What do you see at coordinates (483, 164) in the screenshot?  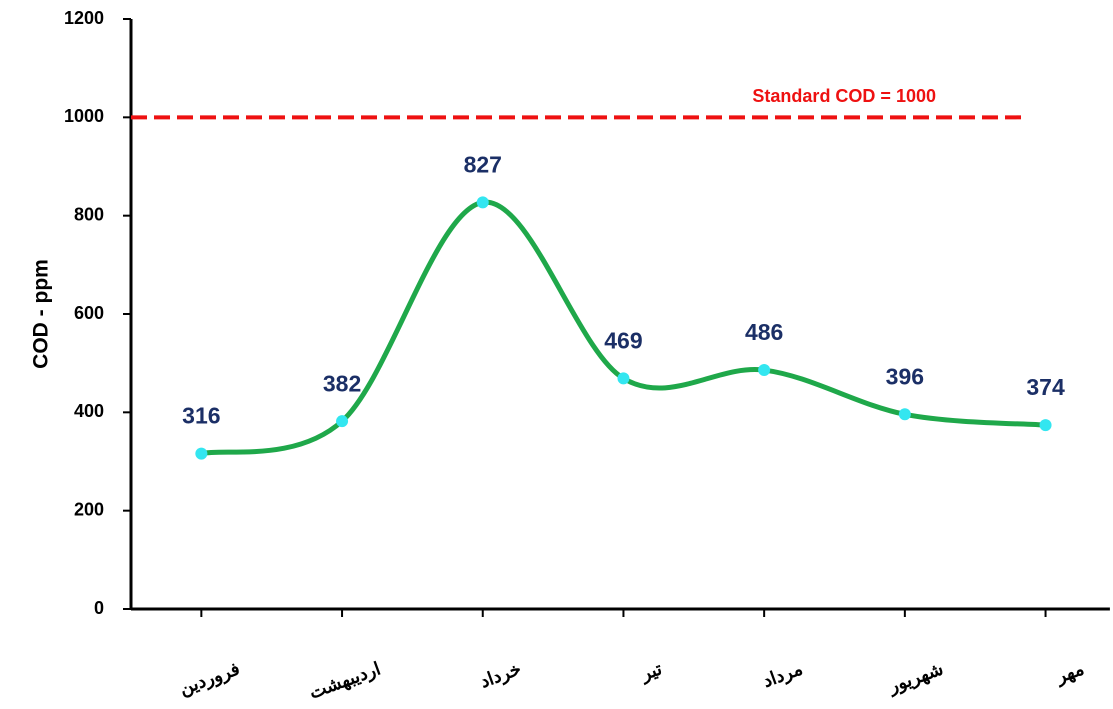 I see `data-label: 827` at bounding box center [483, 164].